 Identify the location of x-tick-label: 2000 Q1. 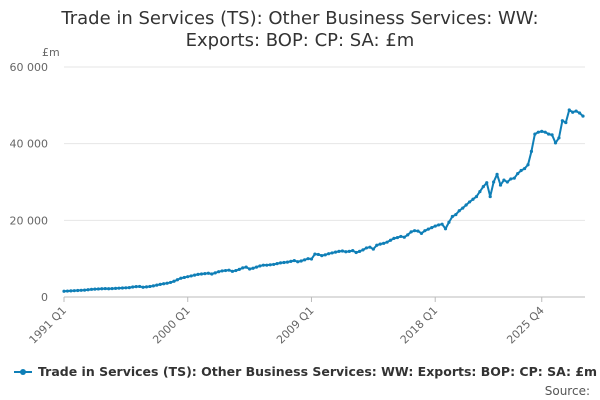
(171, 325).